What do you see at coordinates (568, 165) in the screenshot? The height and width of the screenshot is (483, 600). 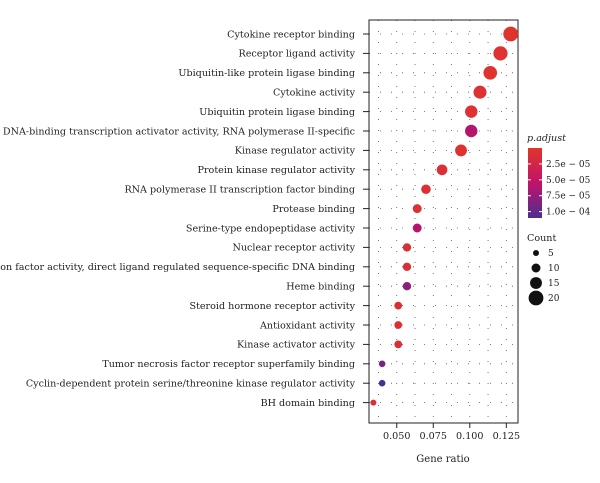 I see `color-legend-label: 2.5e − 05` at bounding box center [568, 165].